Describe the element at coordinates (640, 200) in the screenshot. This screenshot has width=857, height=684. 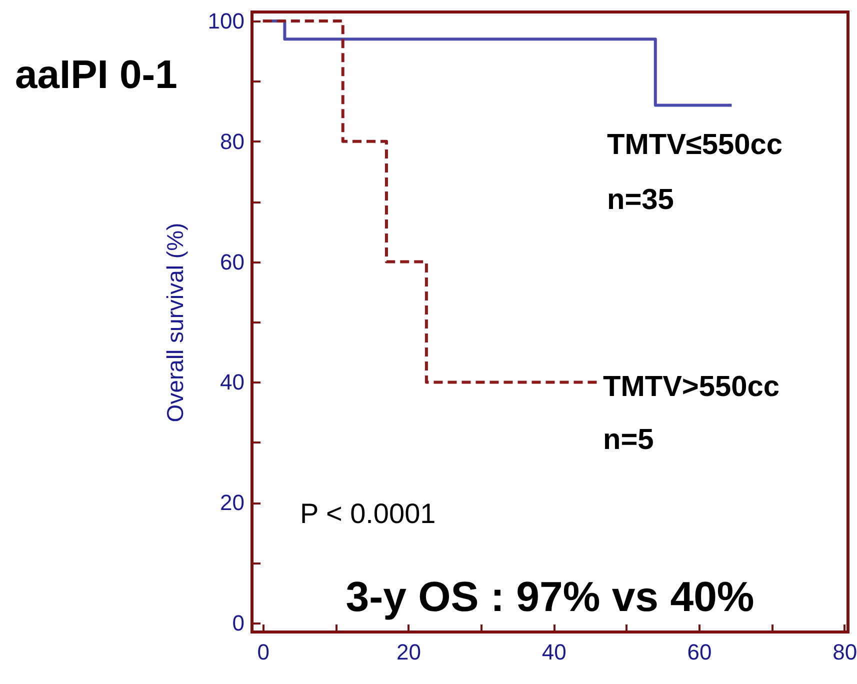
I see `annotation: n=35` at that location.